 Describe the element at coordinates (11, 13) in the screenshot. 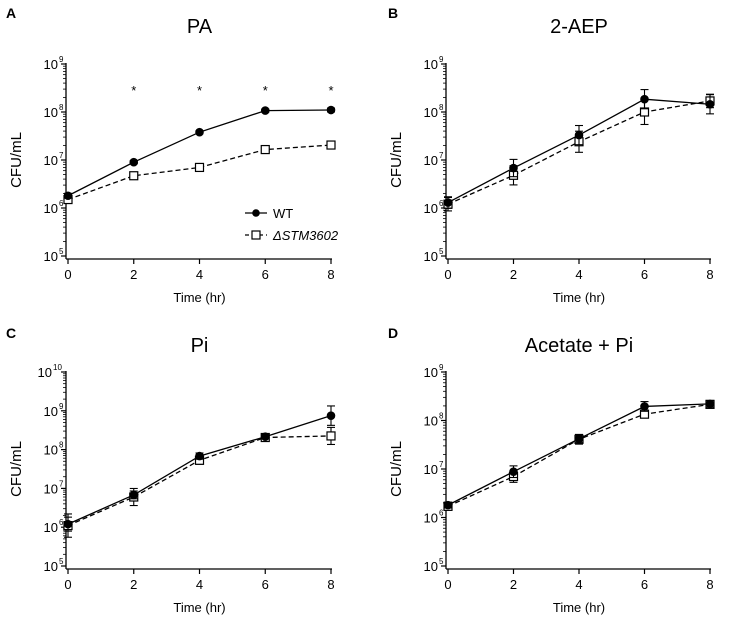

I see `panel-label: A` at that location.